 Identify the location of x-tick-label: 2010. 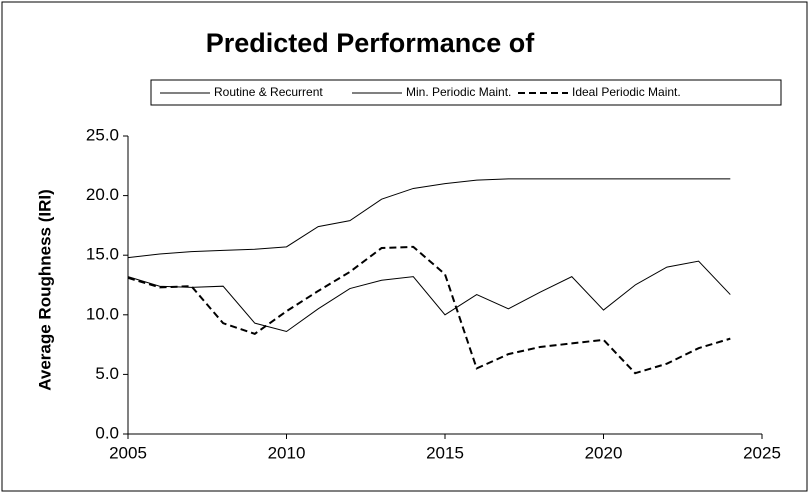
(287, 452).